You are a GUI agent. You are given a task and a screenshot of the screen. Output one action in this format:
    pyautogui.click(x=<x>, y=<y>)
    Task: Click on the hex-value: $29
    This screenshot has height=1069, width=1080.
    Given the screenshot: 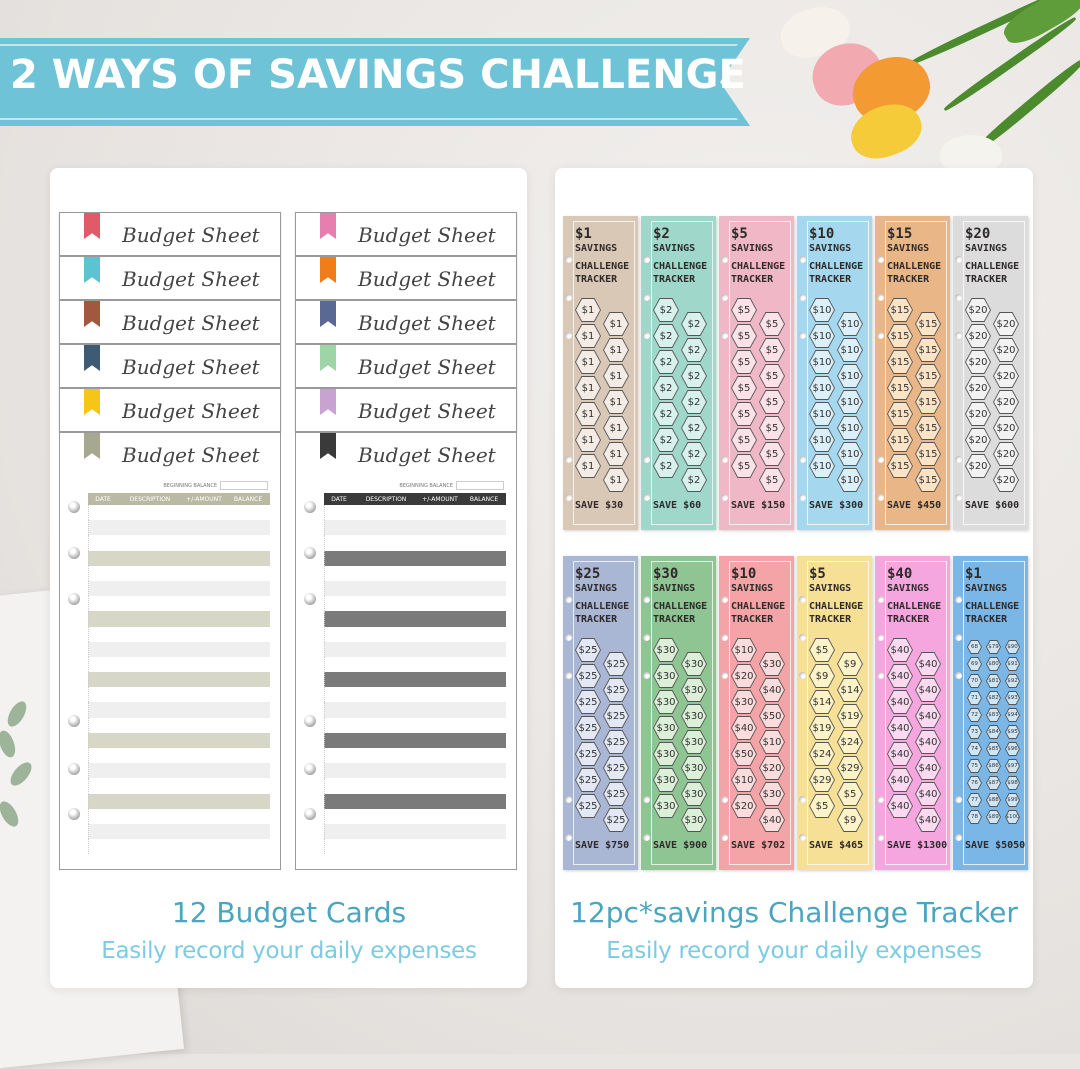 What is the action you would take?
    pyautogui.click(x=850, y=768)
    